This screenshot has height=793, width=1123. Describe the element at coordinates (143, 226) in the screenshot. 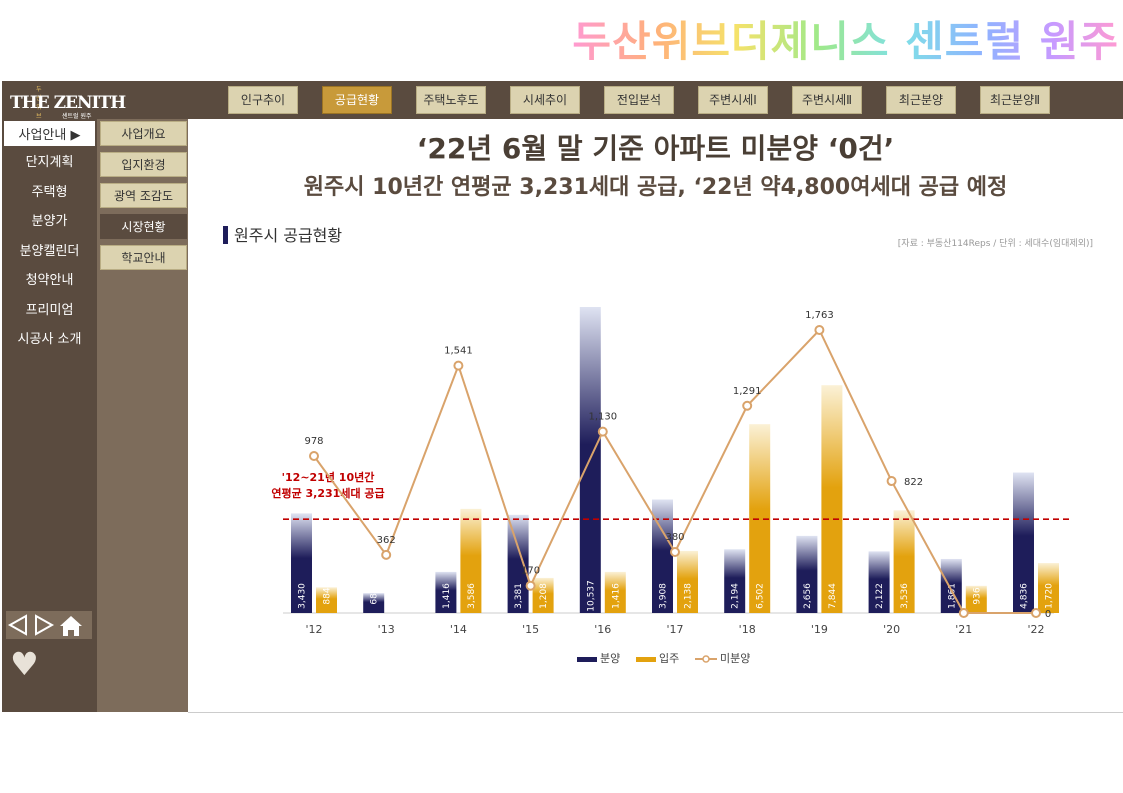

I see `sub-nav-item-4: 시장현황` at that location.